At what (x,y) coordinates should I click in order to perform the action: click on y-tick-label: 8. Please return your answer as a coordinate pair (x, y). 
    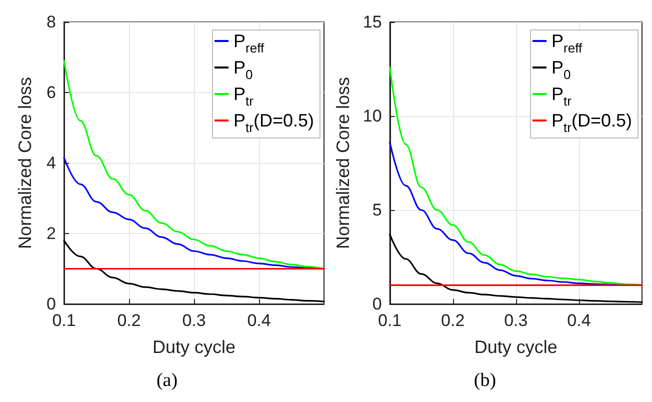
    Looking at the image, I should click on (51, 22).